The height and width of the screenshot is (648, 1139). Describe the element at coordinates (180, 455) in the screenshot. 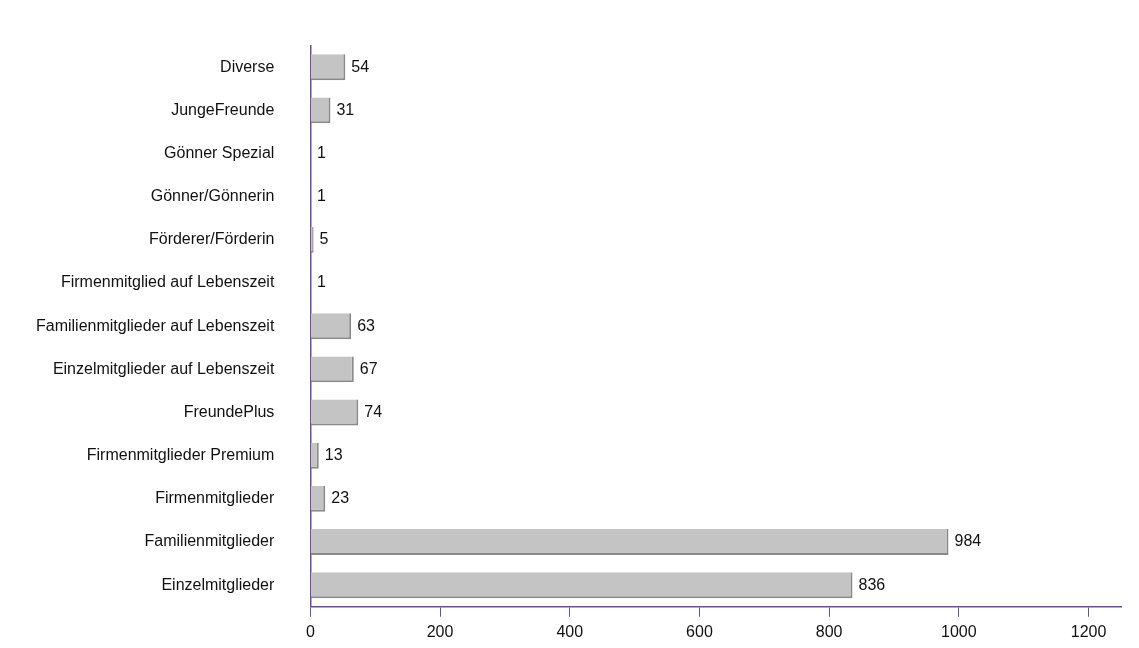

I see `y-tick-label: Firmenmitglieder Premium` at that location.